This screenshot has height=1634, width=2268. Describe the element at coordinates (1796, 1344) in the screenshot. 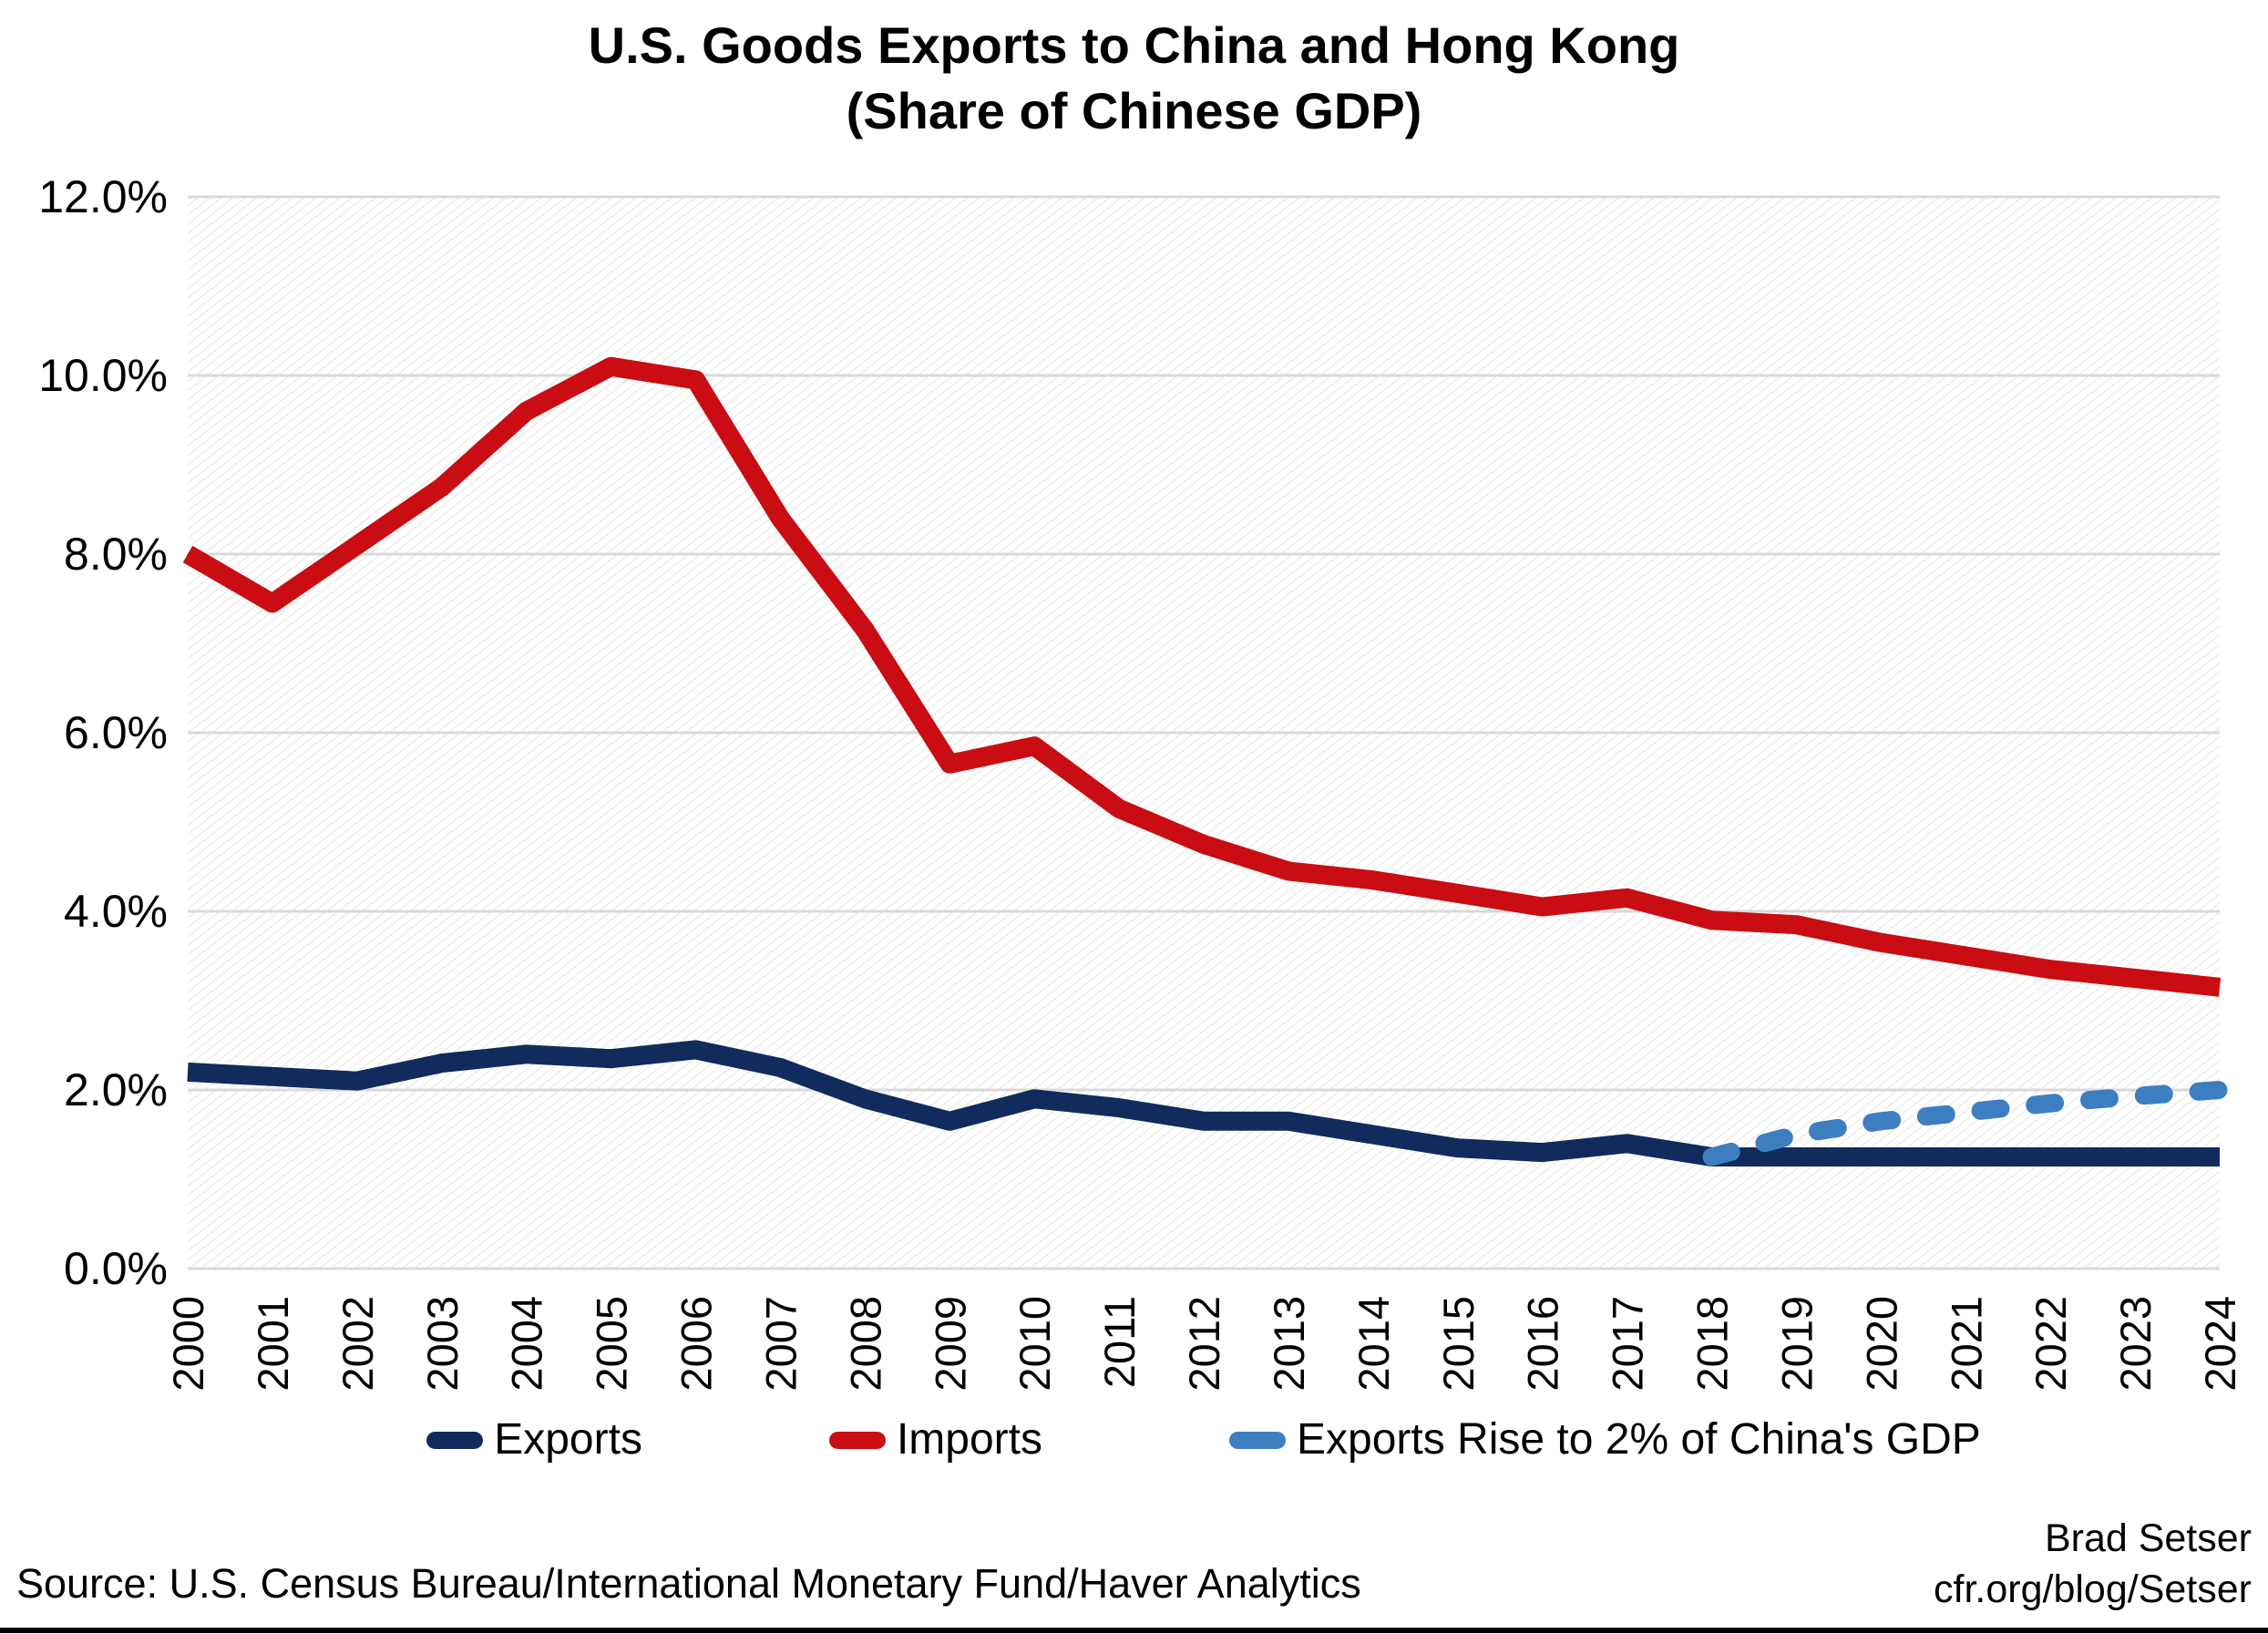

I see `x-tick-label: 2019` at that location.